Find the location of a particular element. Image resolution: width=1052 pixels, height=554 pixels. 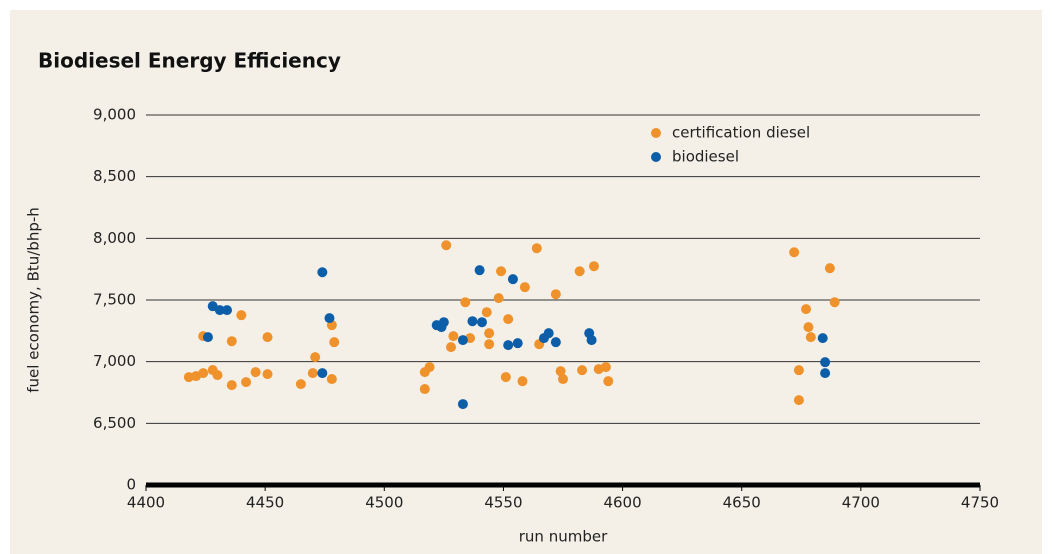

y-tick-label: 7,500 is located at coordinates (114, 300).